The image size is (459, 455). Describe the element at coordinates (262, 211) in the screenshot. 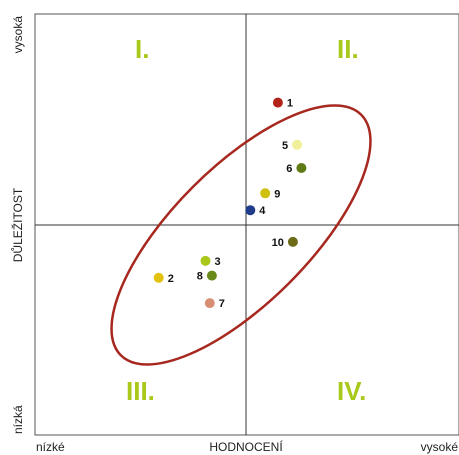

I see `data-point-label-4: 4` at that location.